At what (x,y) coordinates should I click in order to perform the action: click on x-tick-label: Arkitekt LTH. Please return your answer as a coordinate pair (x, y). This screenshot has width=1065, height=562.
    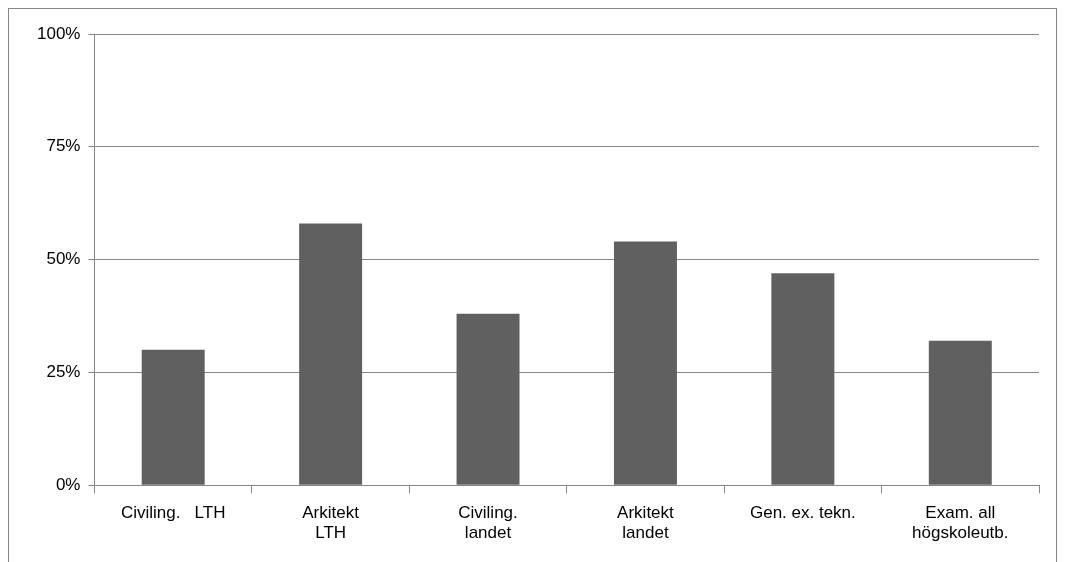
    Looking at the image, I should click on (331, 523).